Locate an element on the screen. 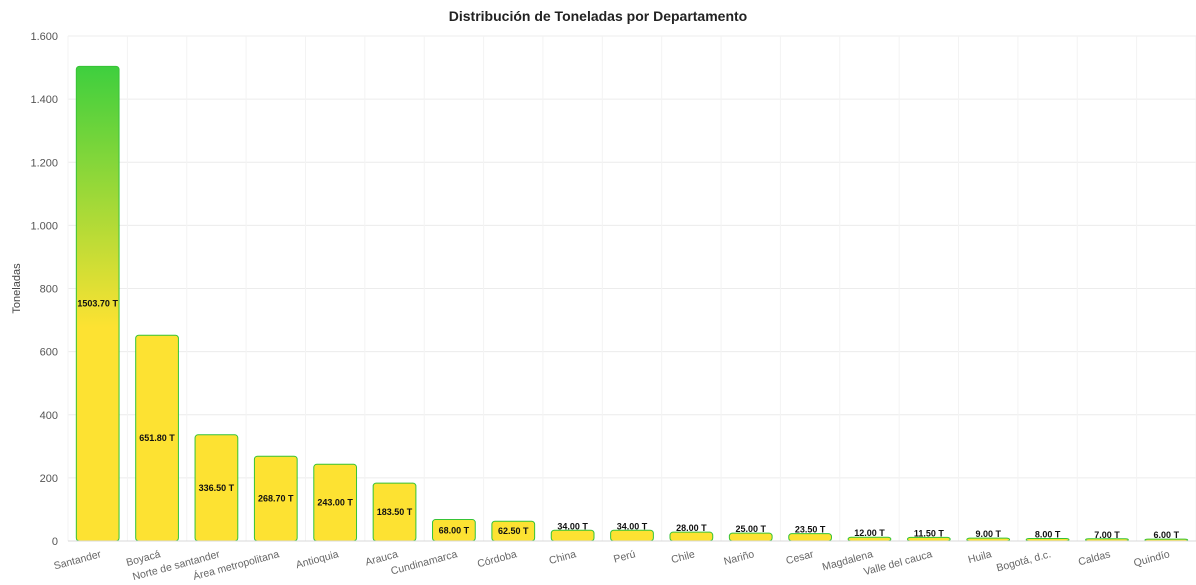 This screenshot has width=1196, height=585. data-label: 243.00 T is located at coordinates (335, 503).